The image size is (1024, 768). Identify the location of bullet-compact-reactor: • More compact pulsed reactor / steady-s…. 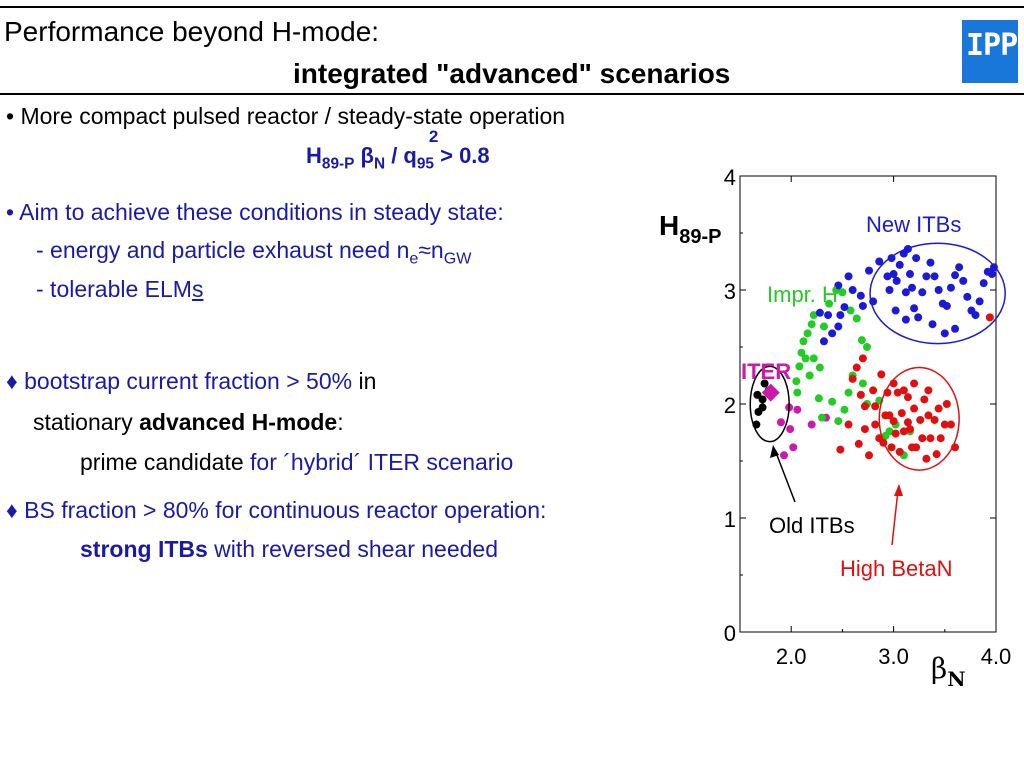
(286, 116).